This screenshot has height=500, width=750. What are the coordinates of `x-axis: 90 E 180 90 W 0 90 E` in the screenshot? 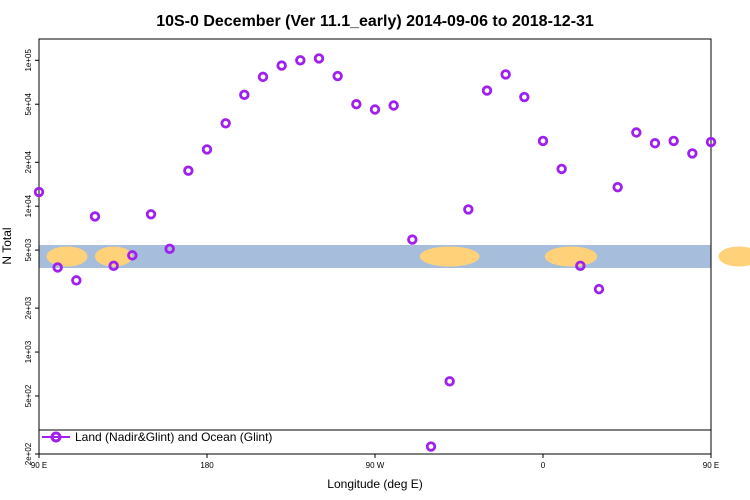 It's located at (375, 462).